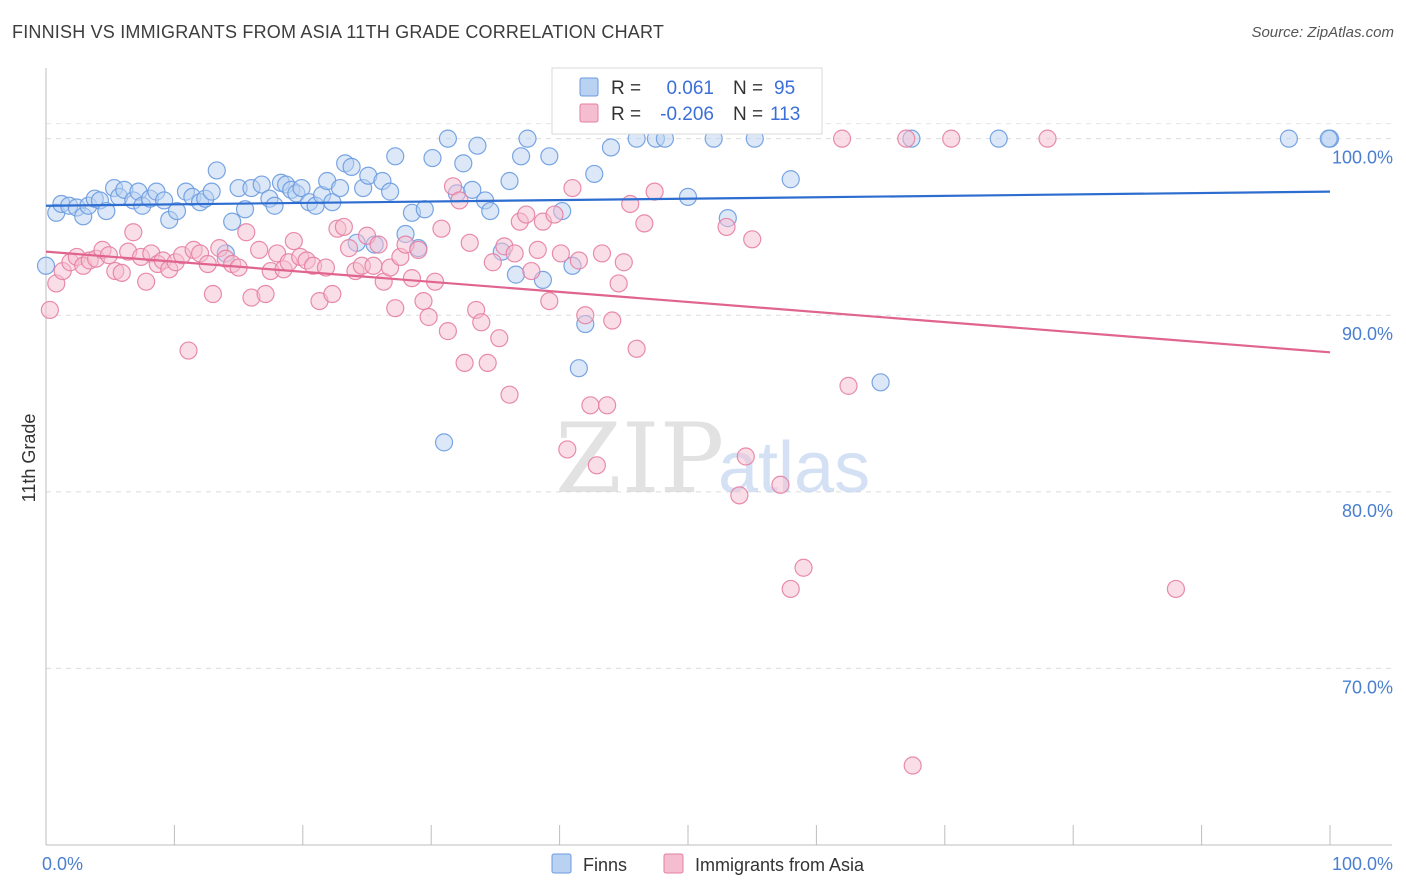 The width and height of the screenshot is (1406, 892). I want to click on legend: Finns Immigrants from Asia, so click(708, 864).